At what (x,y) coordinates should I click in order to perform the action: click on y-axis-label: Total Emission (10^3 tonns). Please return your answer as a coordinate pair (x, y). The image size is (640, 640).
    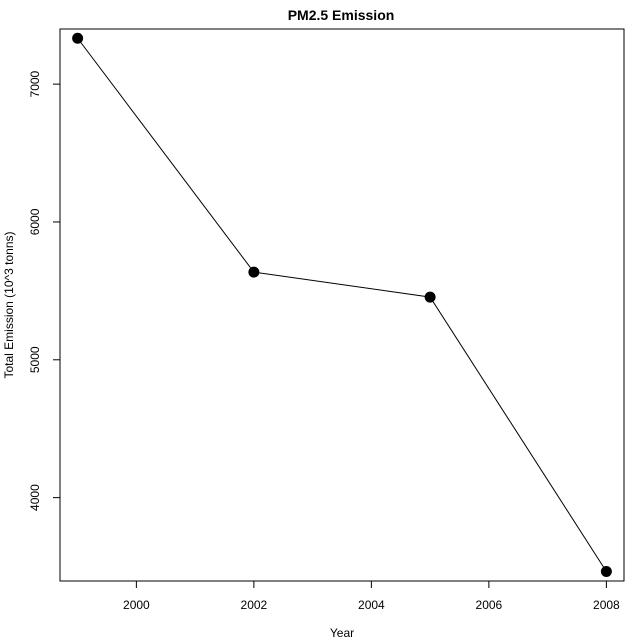
    Looking at the image, I should click on (9, 304).